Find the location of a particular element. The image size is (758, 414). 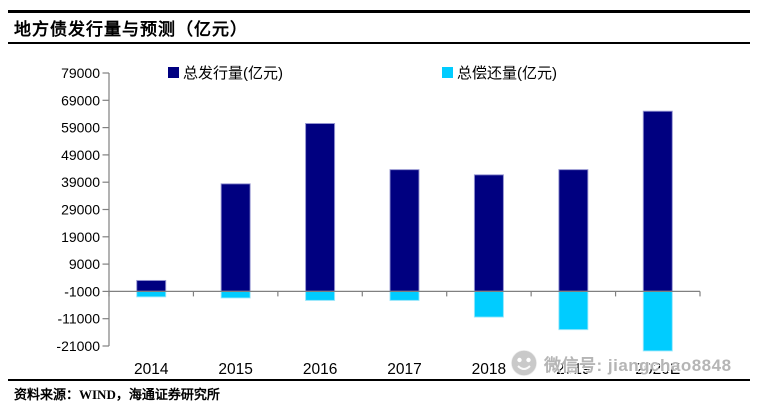

bar-issuance-2017 is located at coordinates (404, 230).